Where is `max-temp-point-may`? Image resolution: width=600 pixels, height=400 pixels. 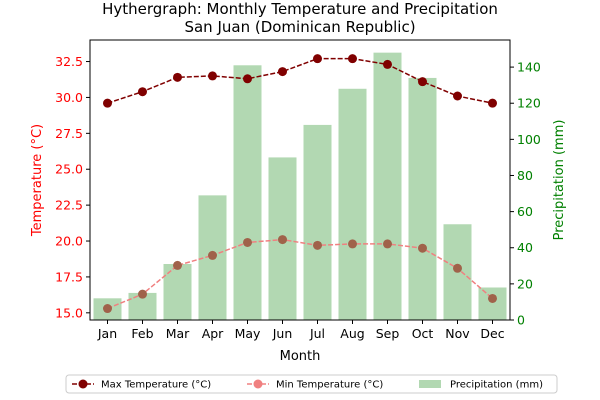 max-temp-point-may is located at coordinates (247, 79).